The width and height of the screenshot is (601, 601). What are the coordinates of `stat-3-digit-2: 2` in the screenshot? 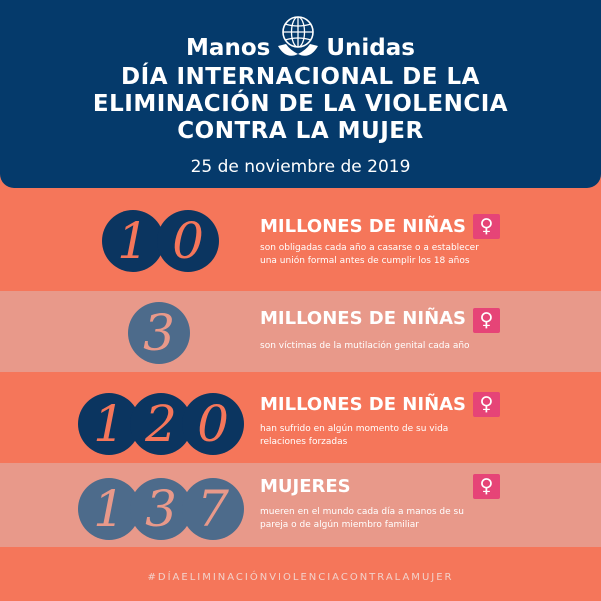 It's located at (161, 424).